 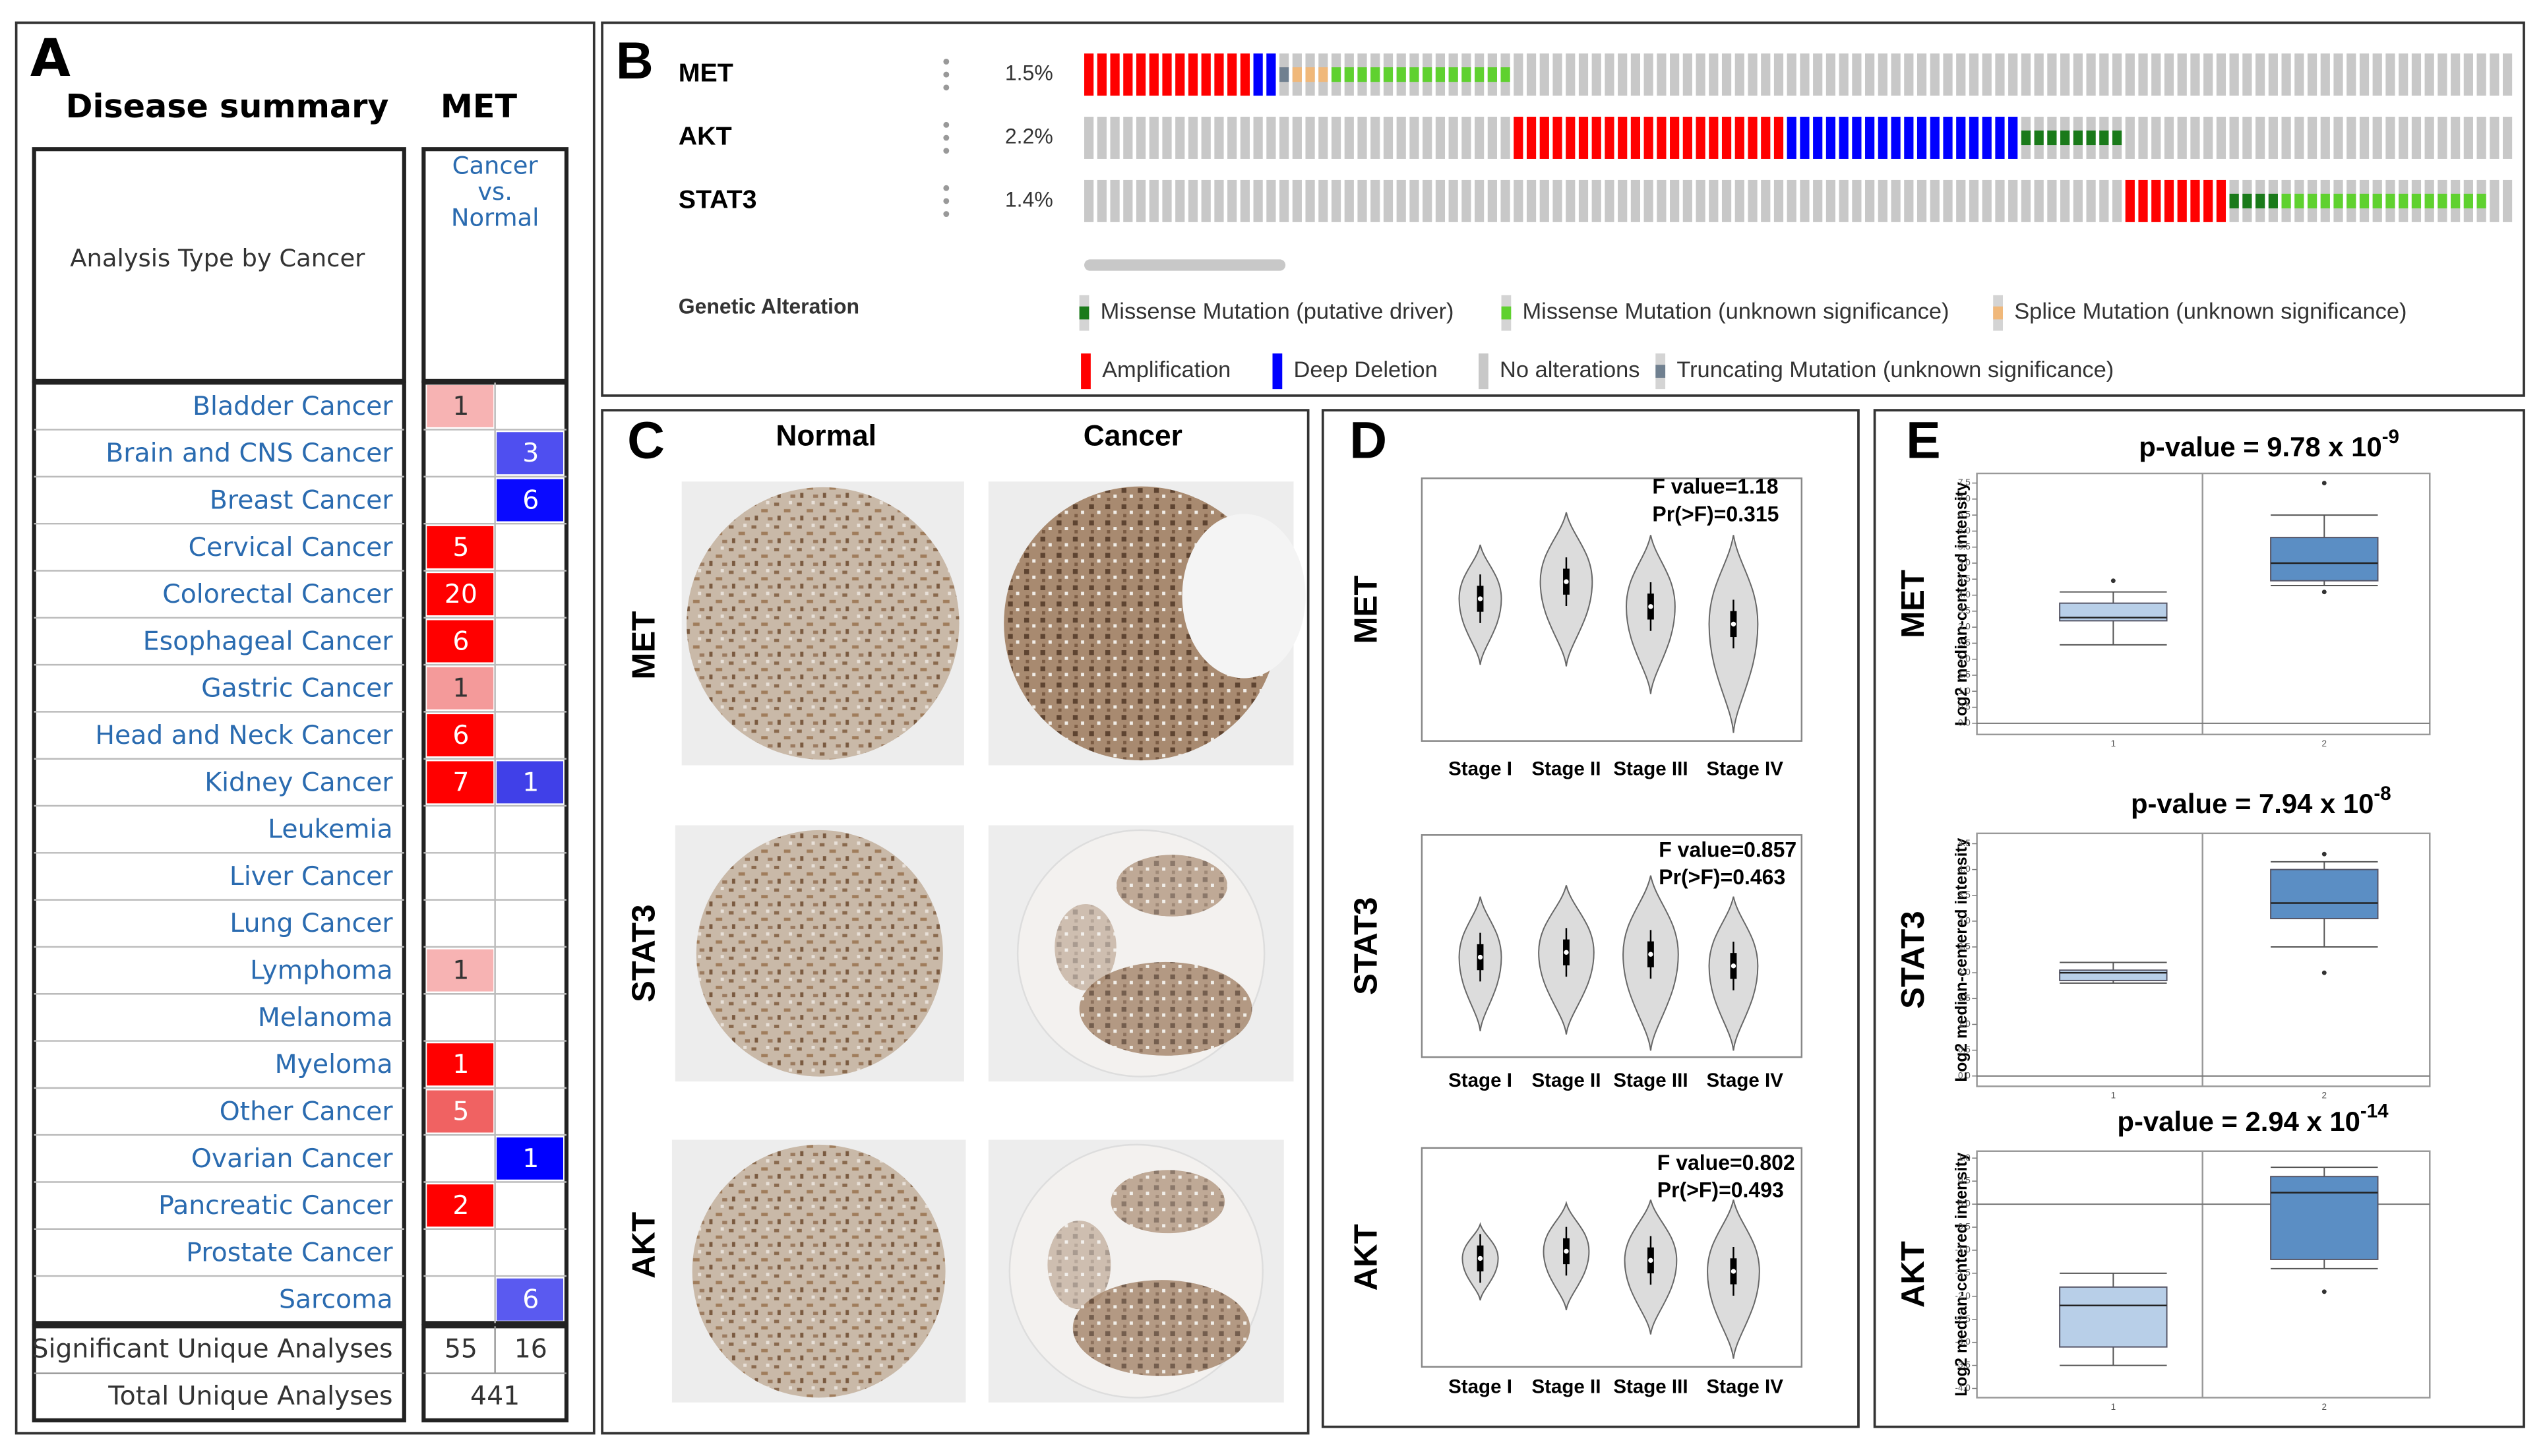 I want to click on chart-title: p-value = 2.94 x 10-14, so click(x=2253, y=1119).